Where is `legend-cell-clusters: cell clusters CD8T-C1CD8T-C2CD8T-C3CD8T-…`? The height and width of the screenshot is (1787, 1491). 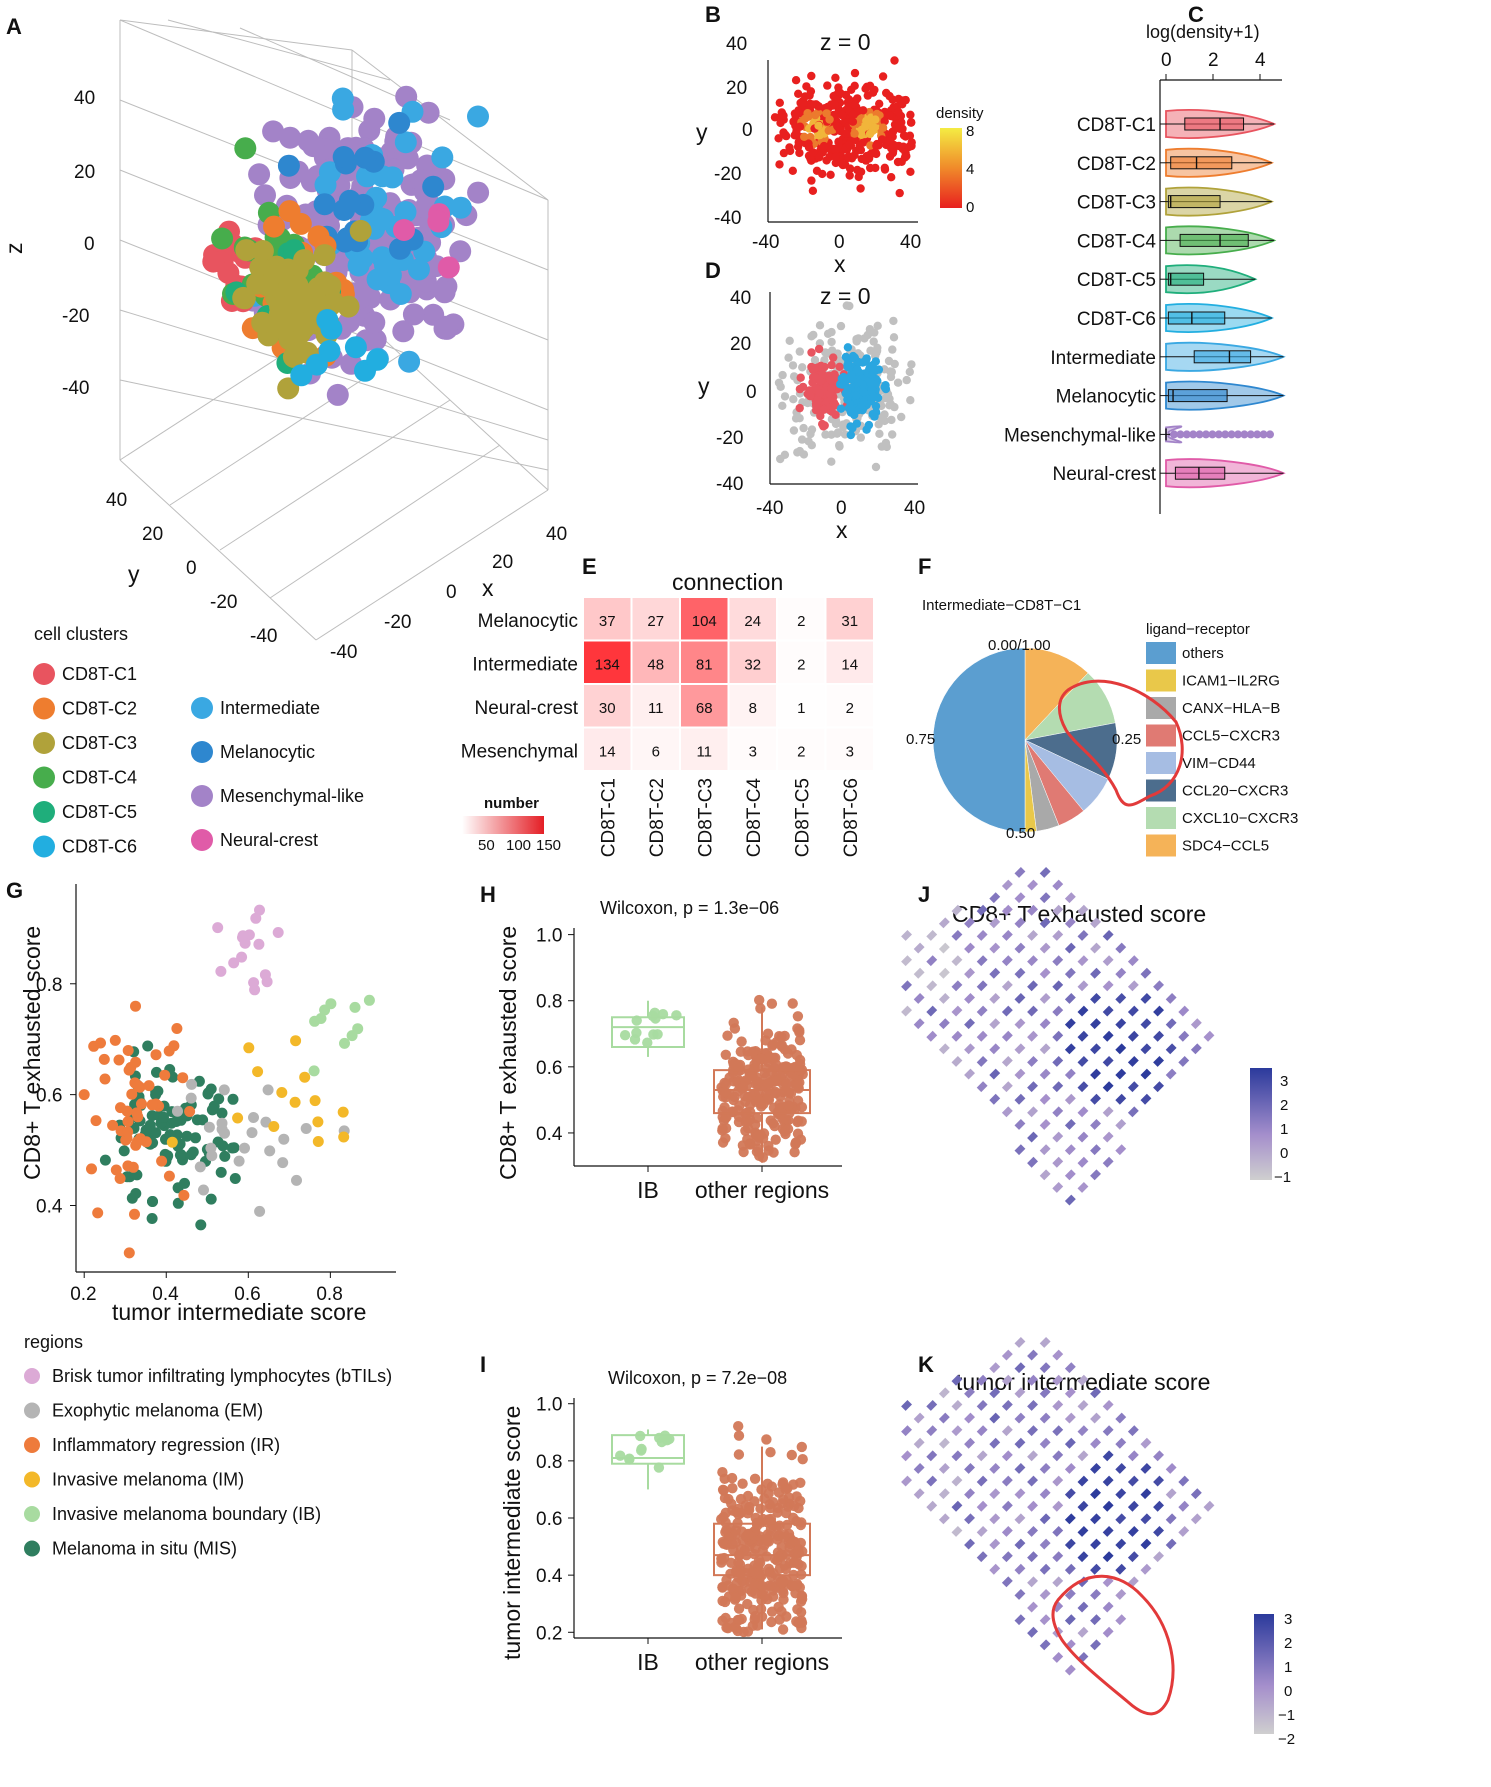 legend-cell-clusters: cell clusters CD8T-C1CD8T-C2CD8T-C3CD8T-… is located at coordinates (198, 741).